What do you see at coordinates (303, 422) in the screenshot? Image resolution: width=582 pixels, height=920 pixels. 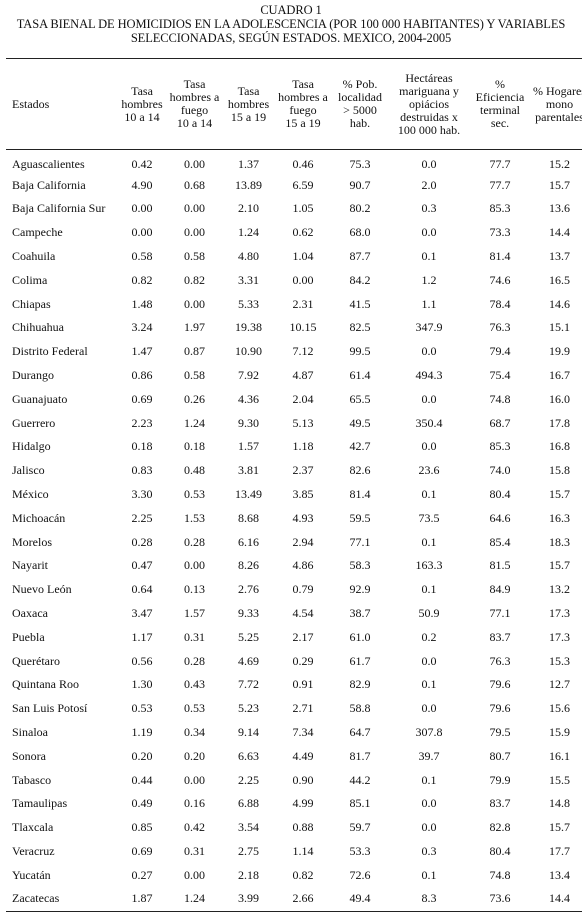 I see `value-cell: 5.13` at bounding box center [303, 422].